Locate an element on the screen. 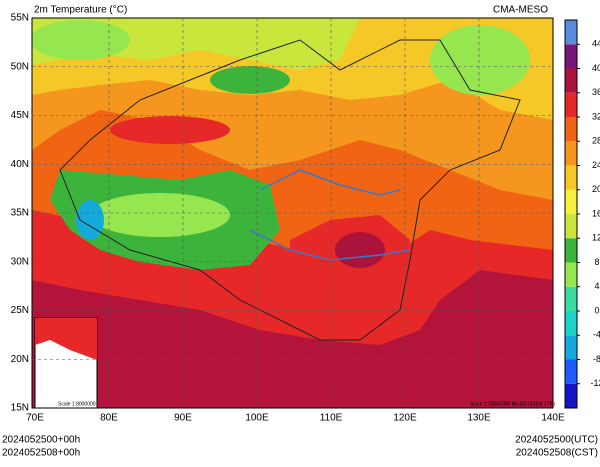  colorbar-label: 0 is located at coordinates (596, 310).